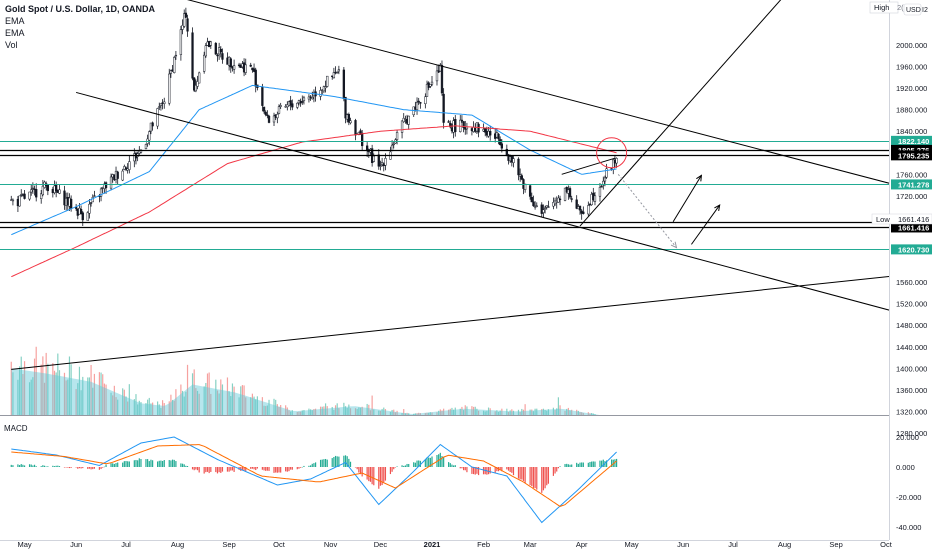  I want to click on time-tick-label: Jun, so click(683, 544).